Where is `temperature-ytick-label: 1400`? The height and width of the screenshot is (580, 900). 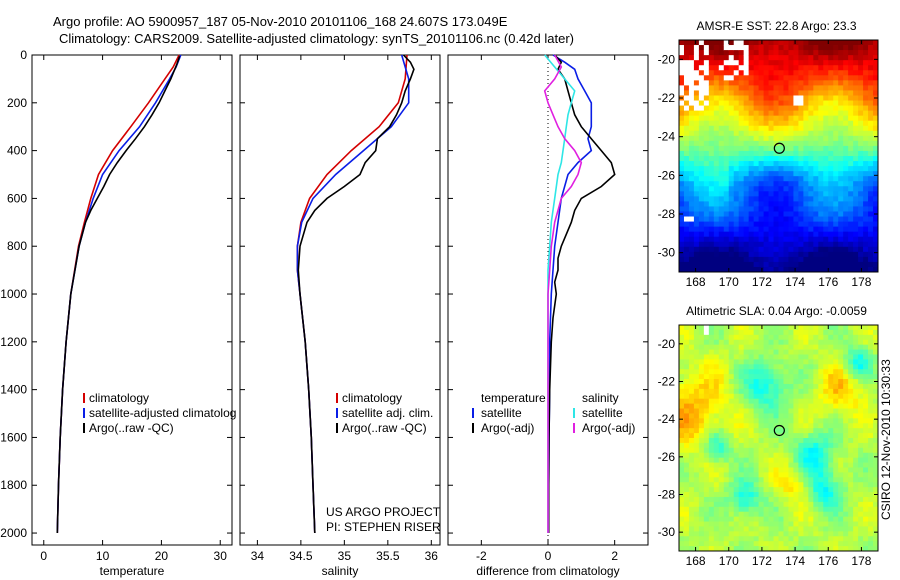
temperature-ytick-label: 1400 is located at coordinates (13, 390).